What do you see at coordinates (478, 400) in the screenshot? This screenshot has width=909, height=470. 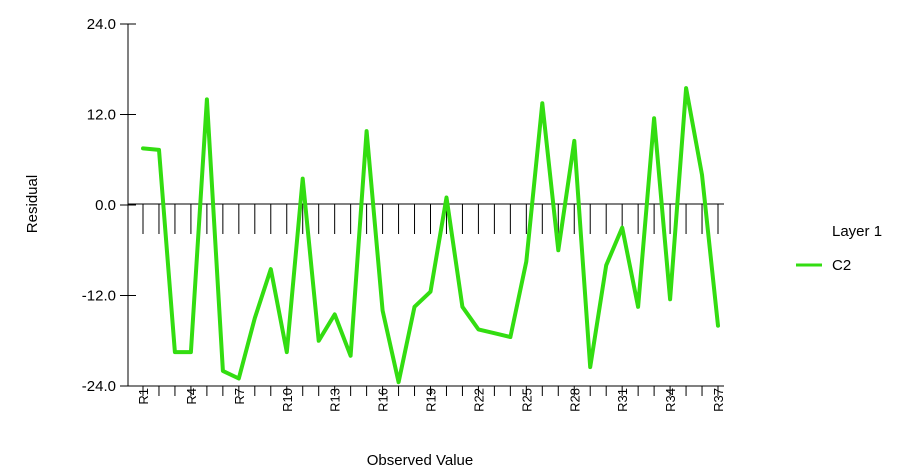 I see `x-tick-label: R22` at bounding box center [478, 400].